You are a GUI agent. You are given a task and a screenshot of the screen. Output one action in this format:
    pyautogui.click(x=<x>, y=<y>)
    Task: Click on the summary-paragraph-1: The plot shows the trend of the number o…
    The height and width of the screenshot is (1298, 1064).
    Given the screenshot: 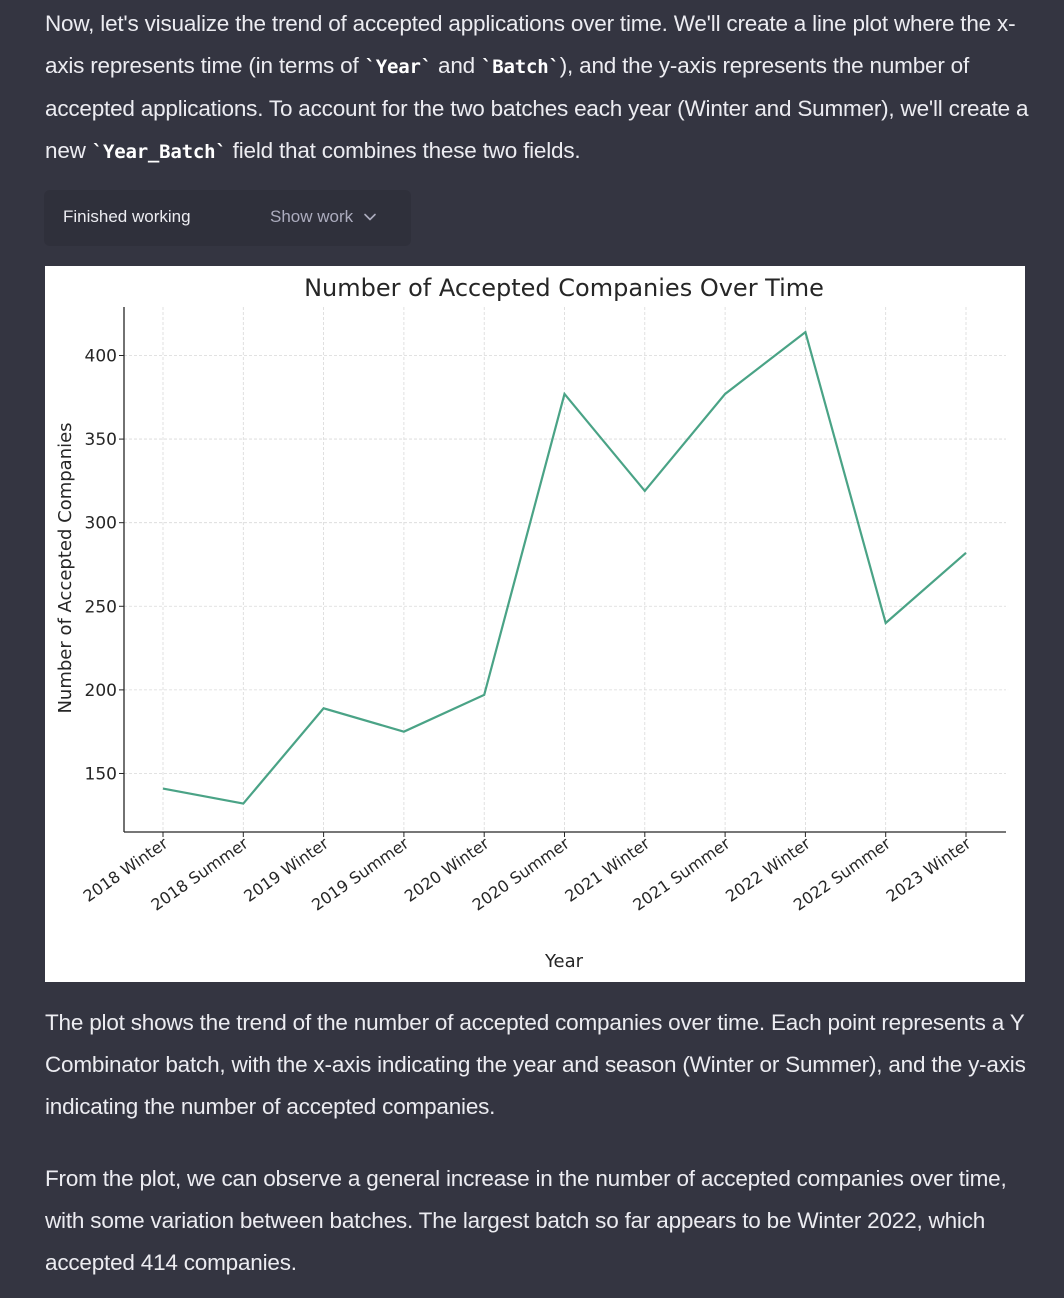 What is the action you would take?
    pyautogui.click(x=535, y=1064)
    